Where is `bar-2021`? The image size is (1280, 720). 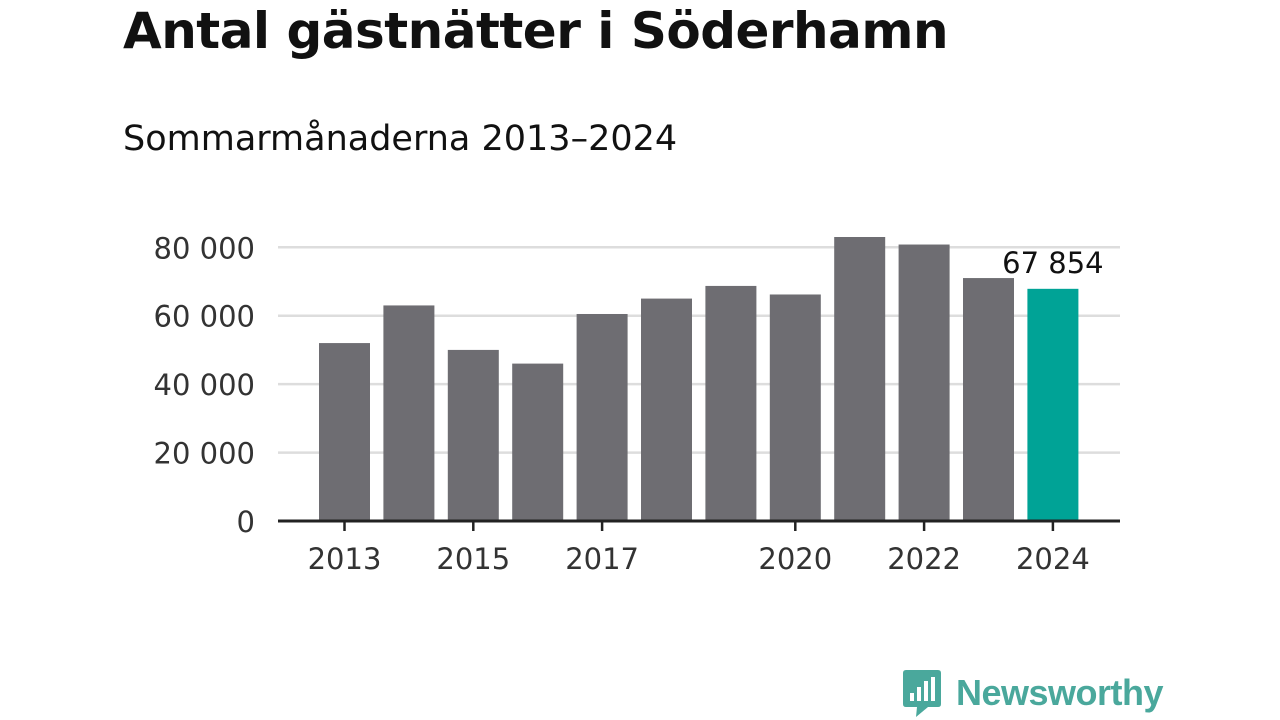
bar-2021 is located at coordinates (860, 379).